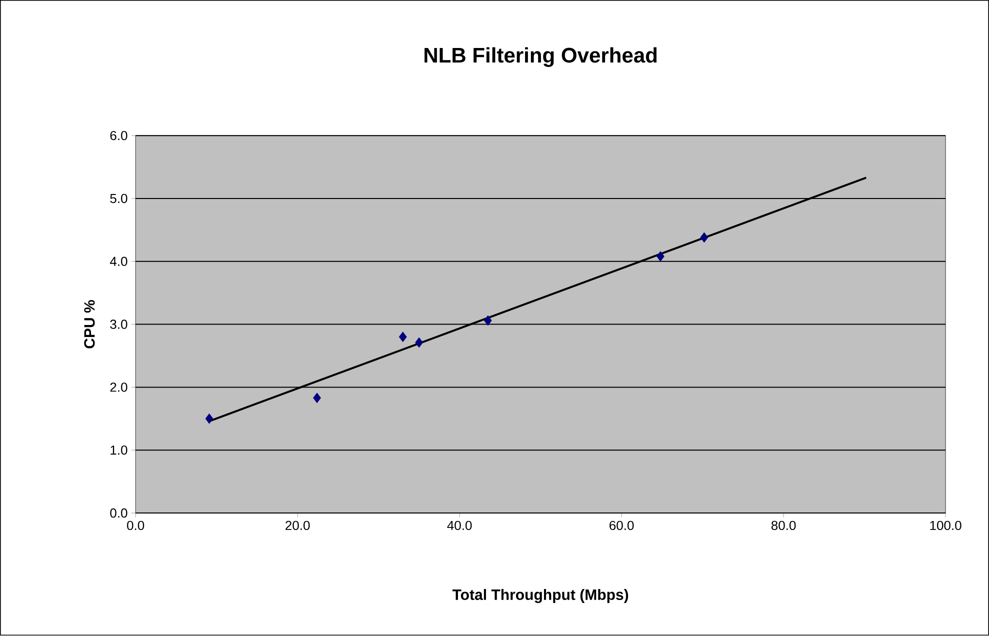 The height and width of the screenshot is (636, 989). What do you see at coordinates (459, 525) in the screenshot?
I see `x-tick-label: 40.0` at bounding box center [459, 525].